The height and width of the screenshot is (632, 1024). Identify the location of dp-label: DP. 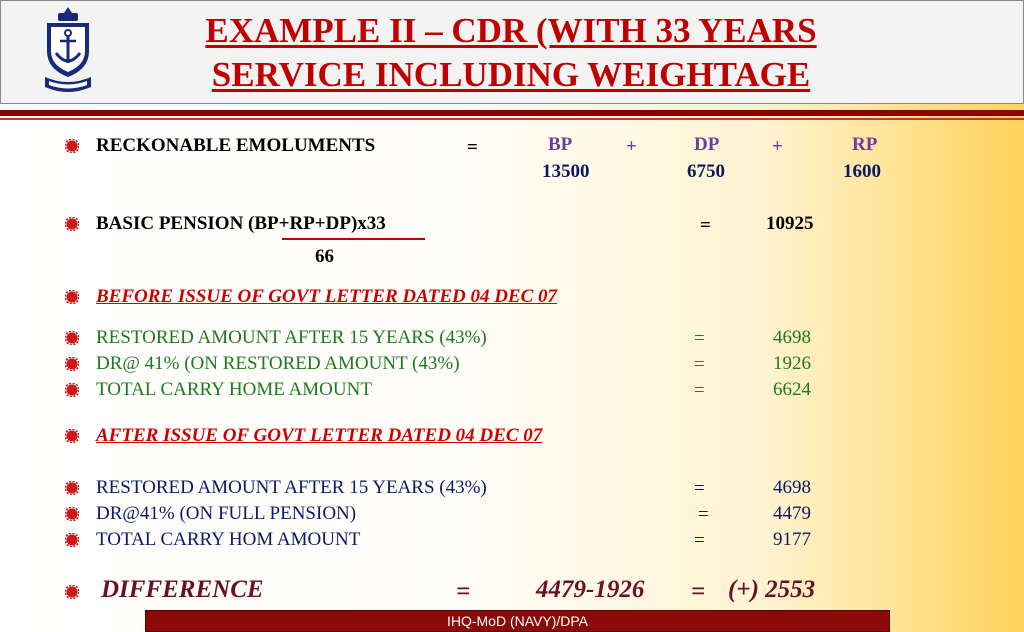
(707, 144).